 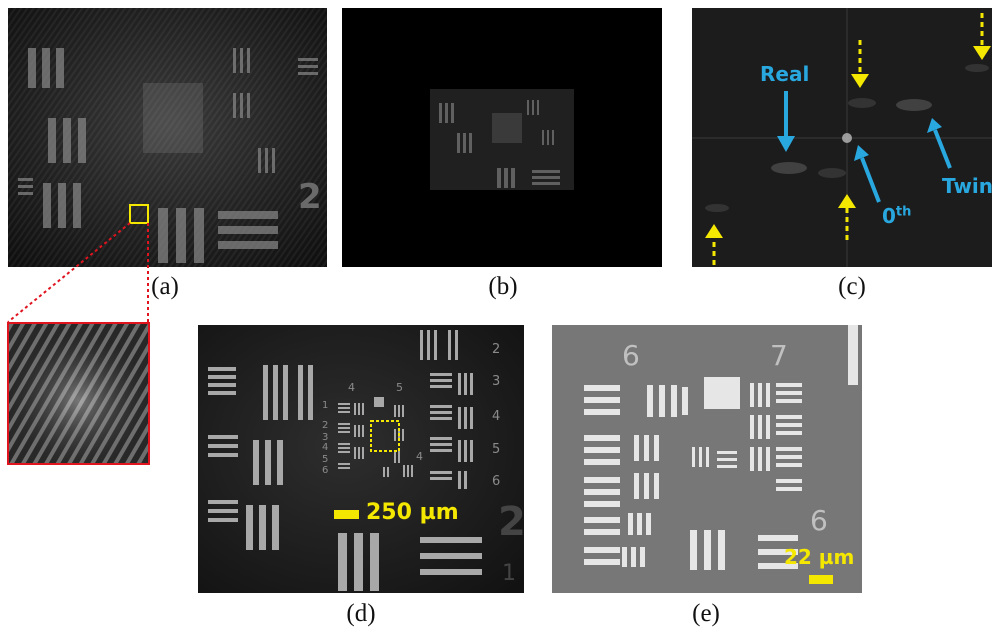 I want to click on zero-order-label: 0th, so click(x=896, y=216).